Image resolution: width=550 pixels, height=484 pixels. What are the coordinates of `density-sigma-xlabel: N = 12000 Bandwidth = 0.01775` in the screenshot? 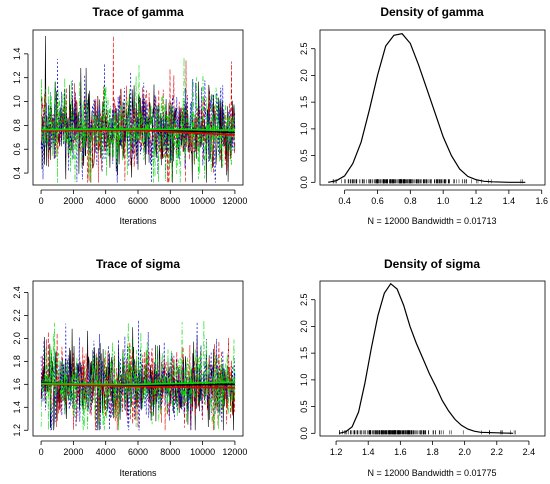 It's located at (431, 473).